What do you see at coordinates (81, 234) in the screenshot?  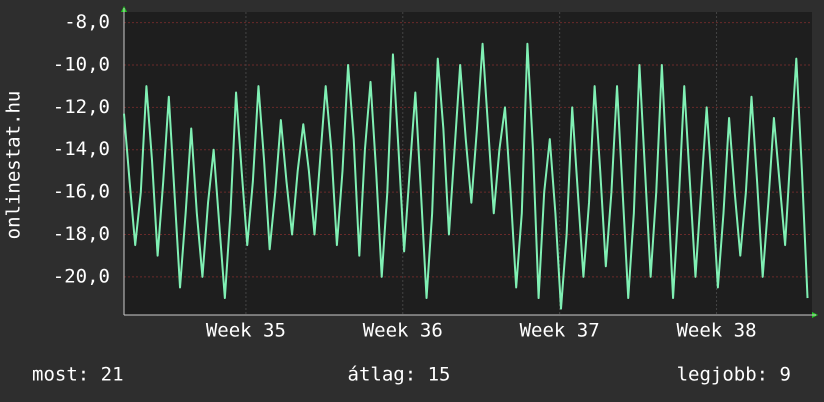 I see `y-tick-label: -18,0` at bounding box center [81, 234].